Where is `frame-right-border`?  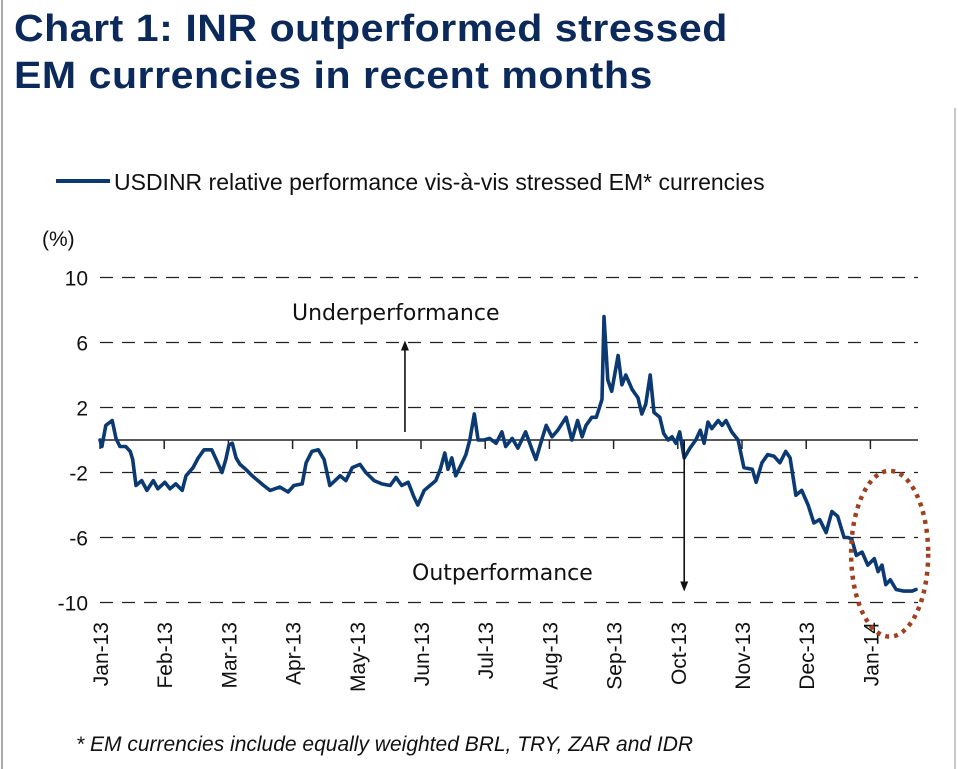
frame-right-border is located at coordinates (955, 438).